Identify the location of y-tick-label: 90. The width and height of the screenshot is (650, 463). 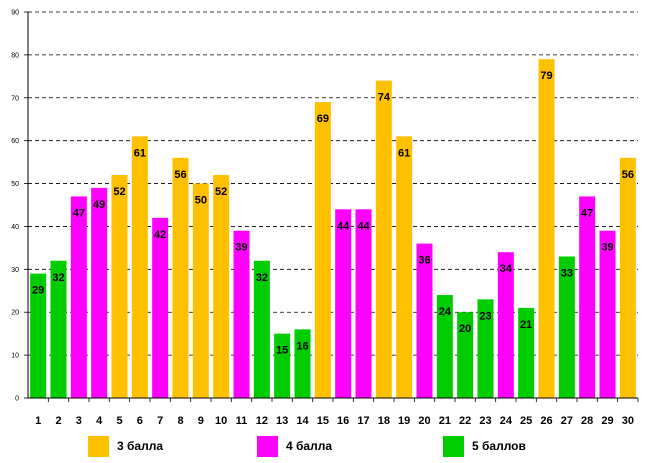
(15, 13).